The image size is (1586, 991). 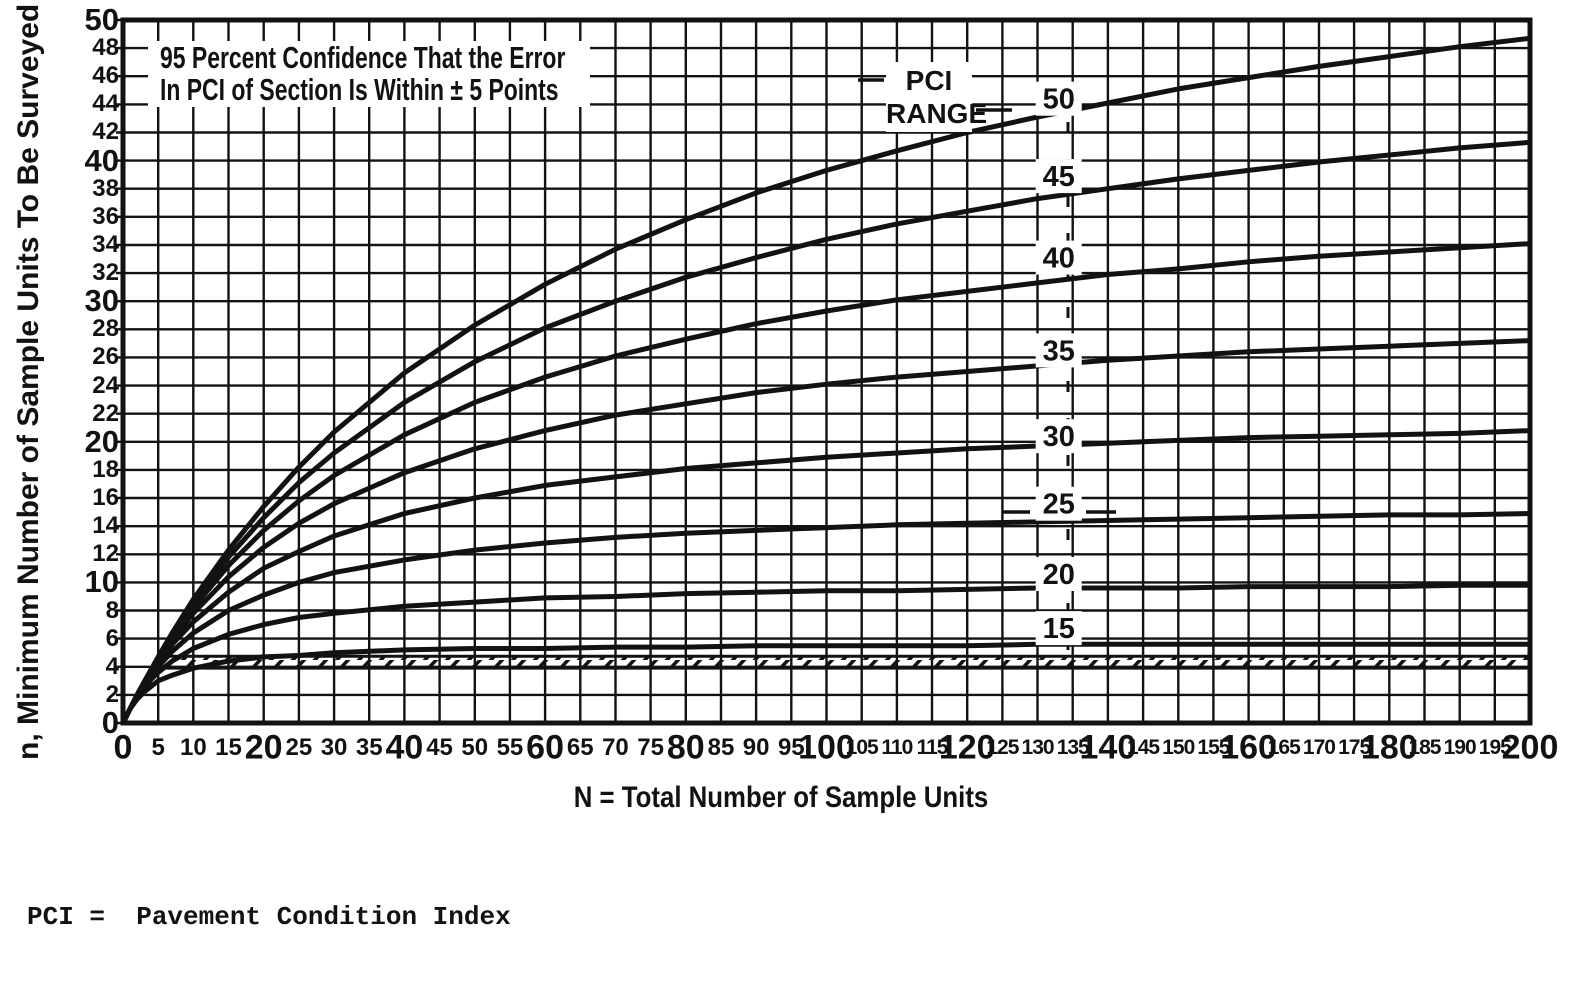 I want to click on x-tick-label-60: 60, so click(x=545, y=747).